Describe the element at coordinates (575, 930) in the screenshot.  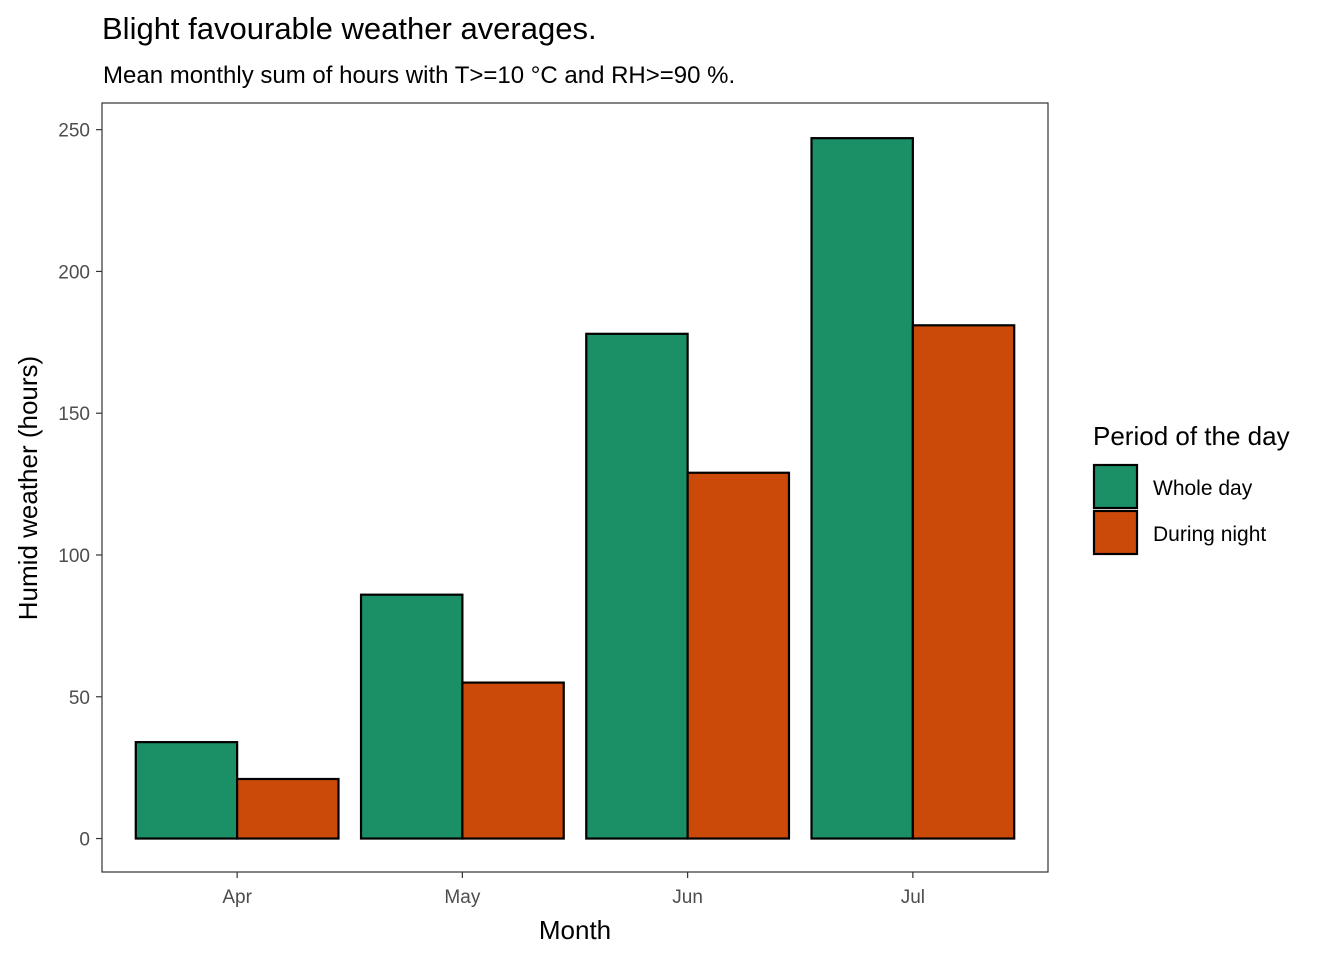
I see `x-axis-title: Month` at that location.